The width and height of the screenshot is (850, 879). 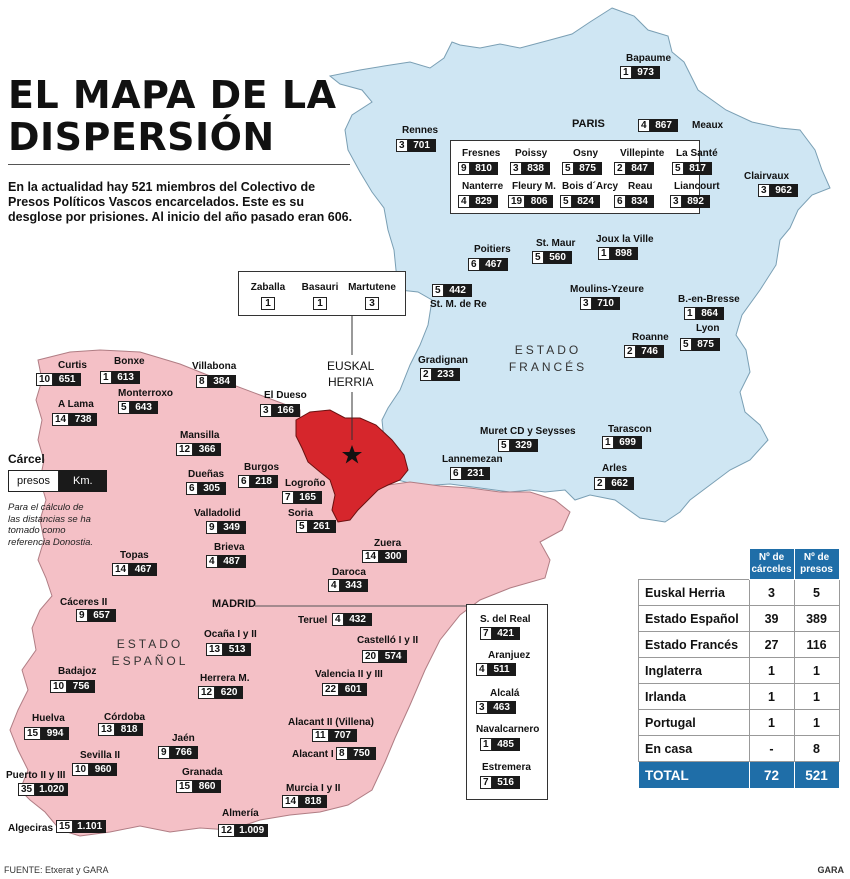 I want to click on euskal-prison: Zaballa 1, so click(x=268, y=296).